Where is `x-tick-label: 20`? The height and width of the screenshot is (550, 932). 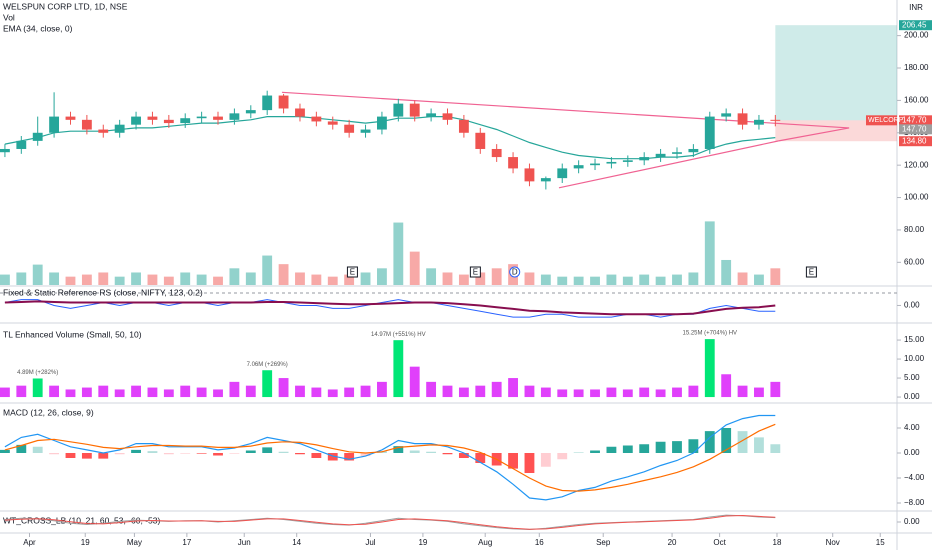 x-tick-label: 20 is located at coordinates (672, 542).